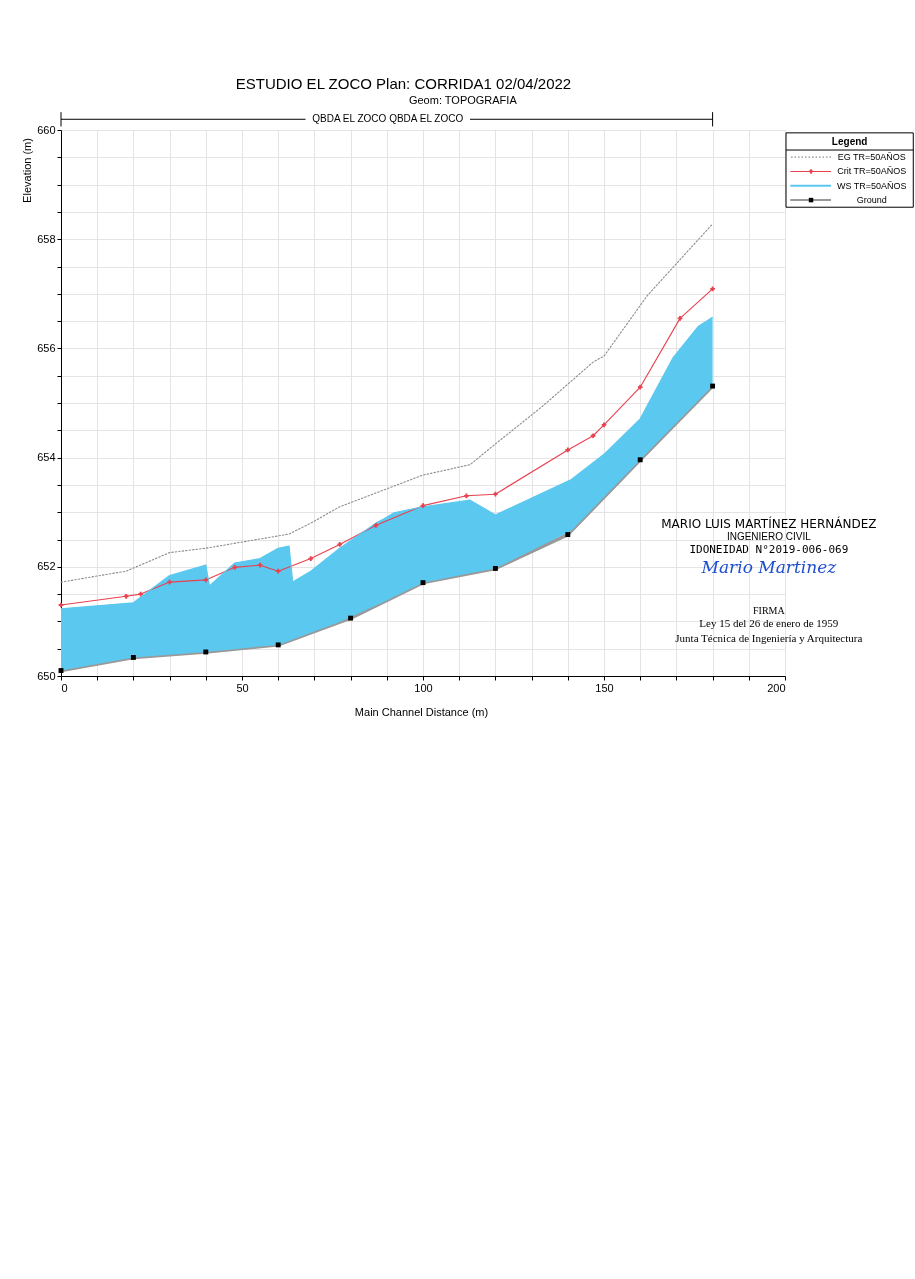 This screenshot has width=915, height=1279. Describe the element at coordinates (423, 687) in the screenshot. I see `x-tick-label: 100` at that location.